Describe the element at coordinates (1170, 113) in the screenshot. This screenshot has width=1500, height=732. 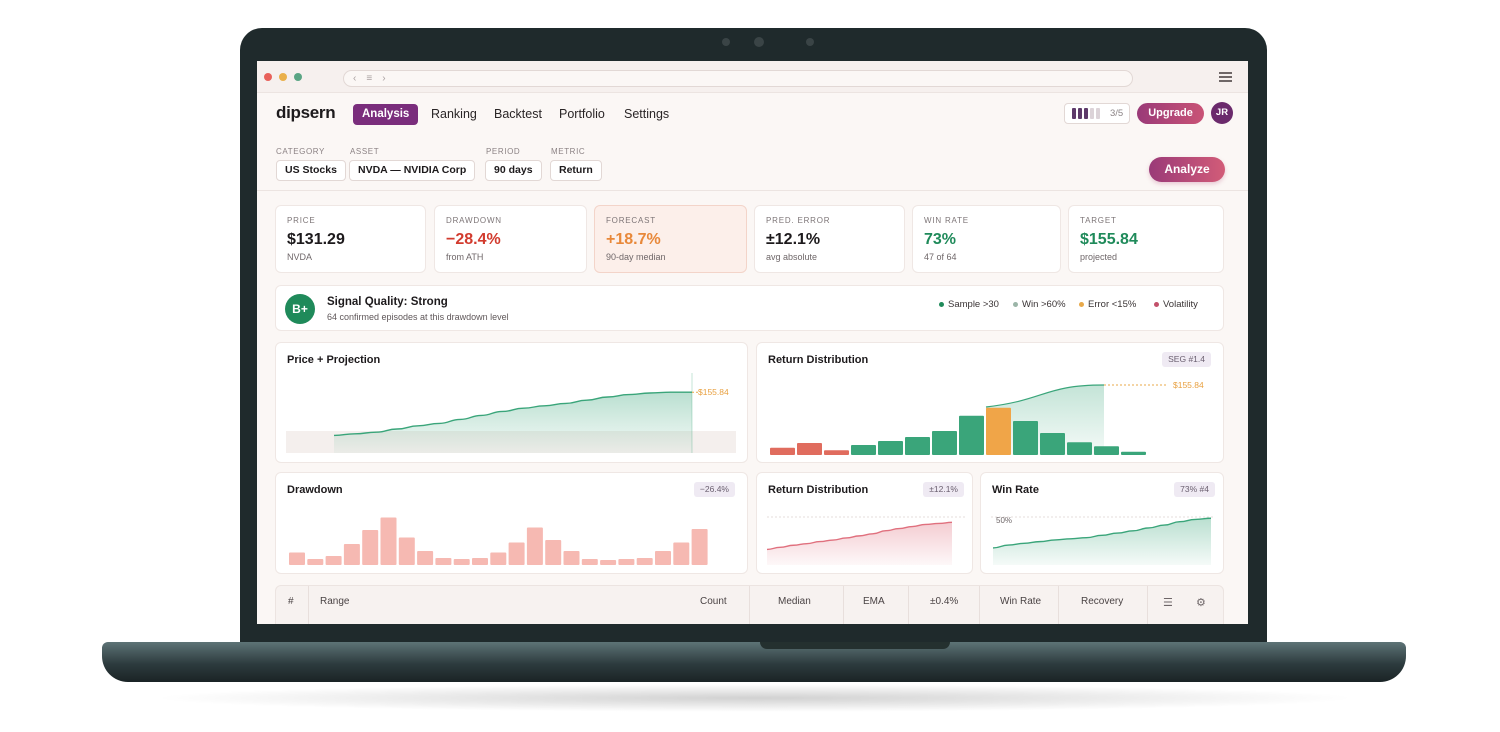
I see `upgrade-button: Upgrade` at that location.